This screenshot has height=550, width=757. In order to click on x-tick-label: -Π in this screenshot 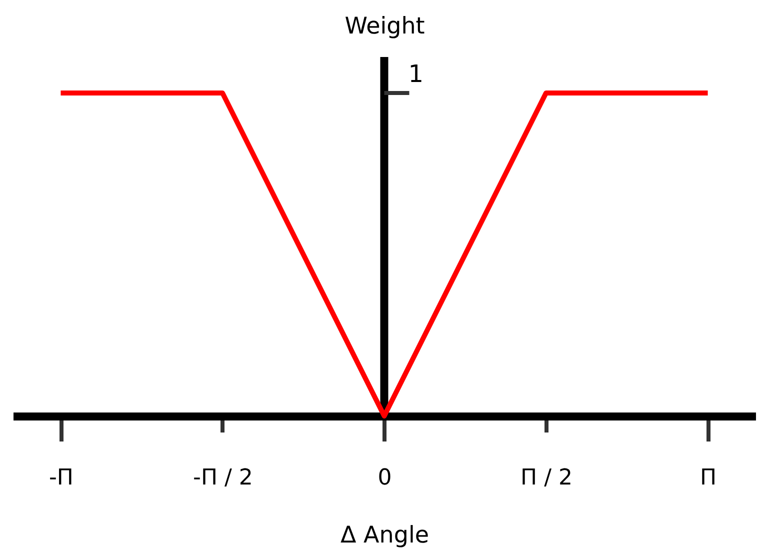, I will do `click(61, 478)`.